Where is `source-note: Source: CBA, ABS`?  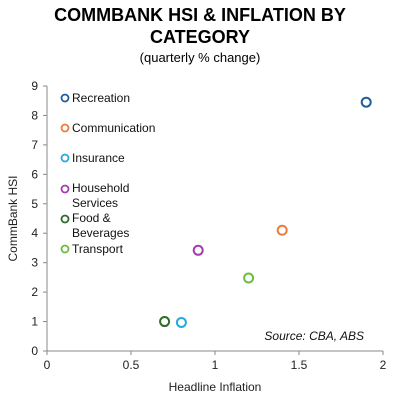
source-note: Source: CBA, ABS is located at coordinates (314, 336).